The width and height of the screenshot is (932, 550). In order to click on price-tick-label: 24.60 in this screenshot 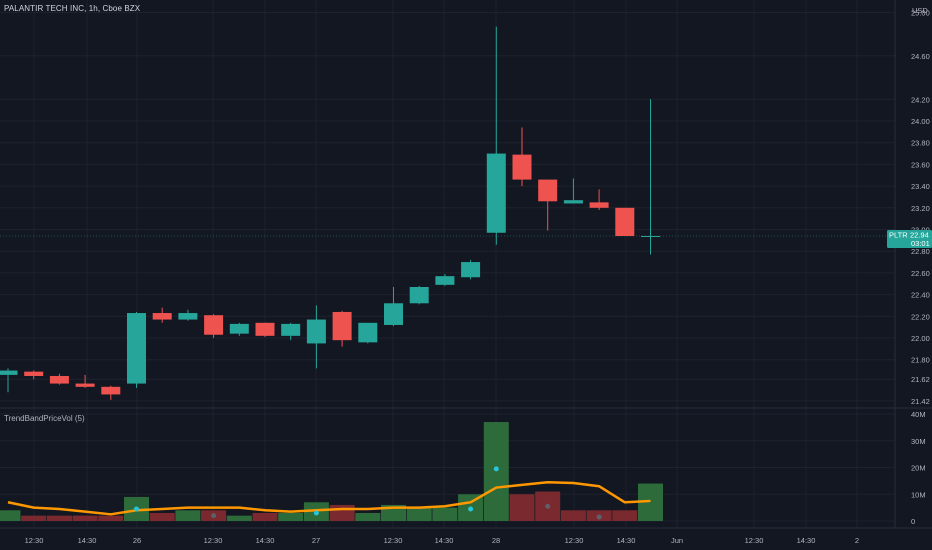, I will do `click(920, 56)`.